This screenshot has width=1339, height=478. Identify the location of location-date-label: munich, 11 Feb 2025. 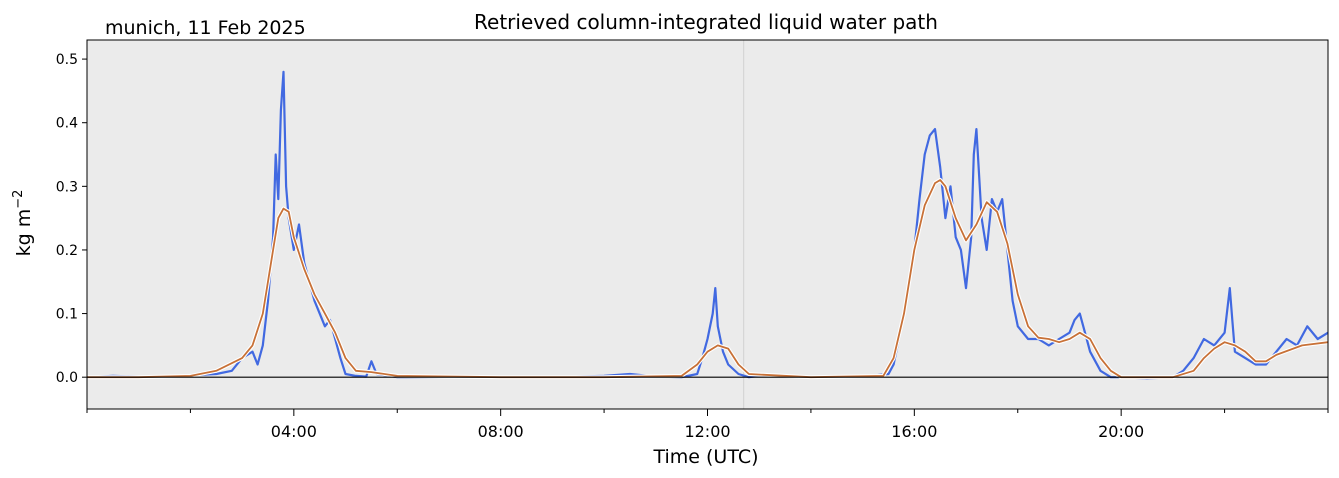
(205, 28).